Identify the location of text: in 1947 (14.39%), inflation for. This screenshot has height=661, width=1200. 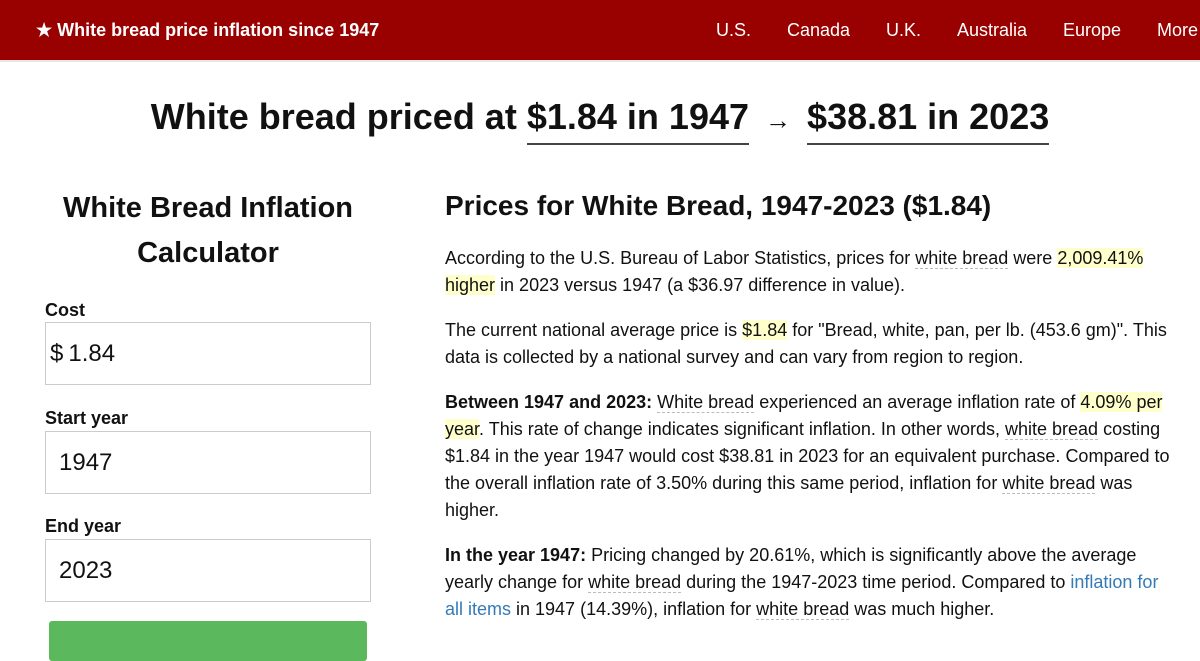
(634, 609).